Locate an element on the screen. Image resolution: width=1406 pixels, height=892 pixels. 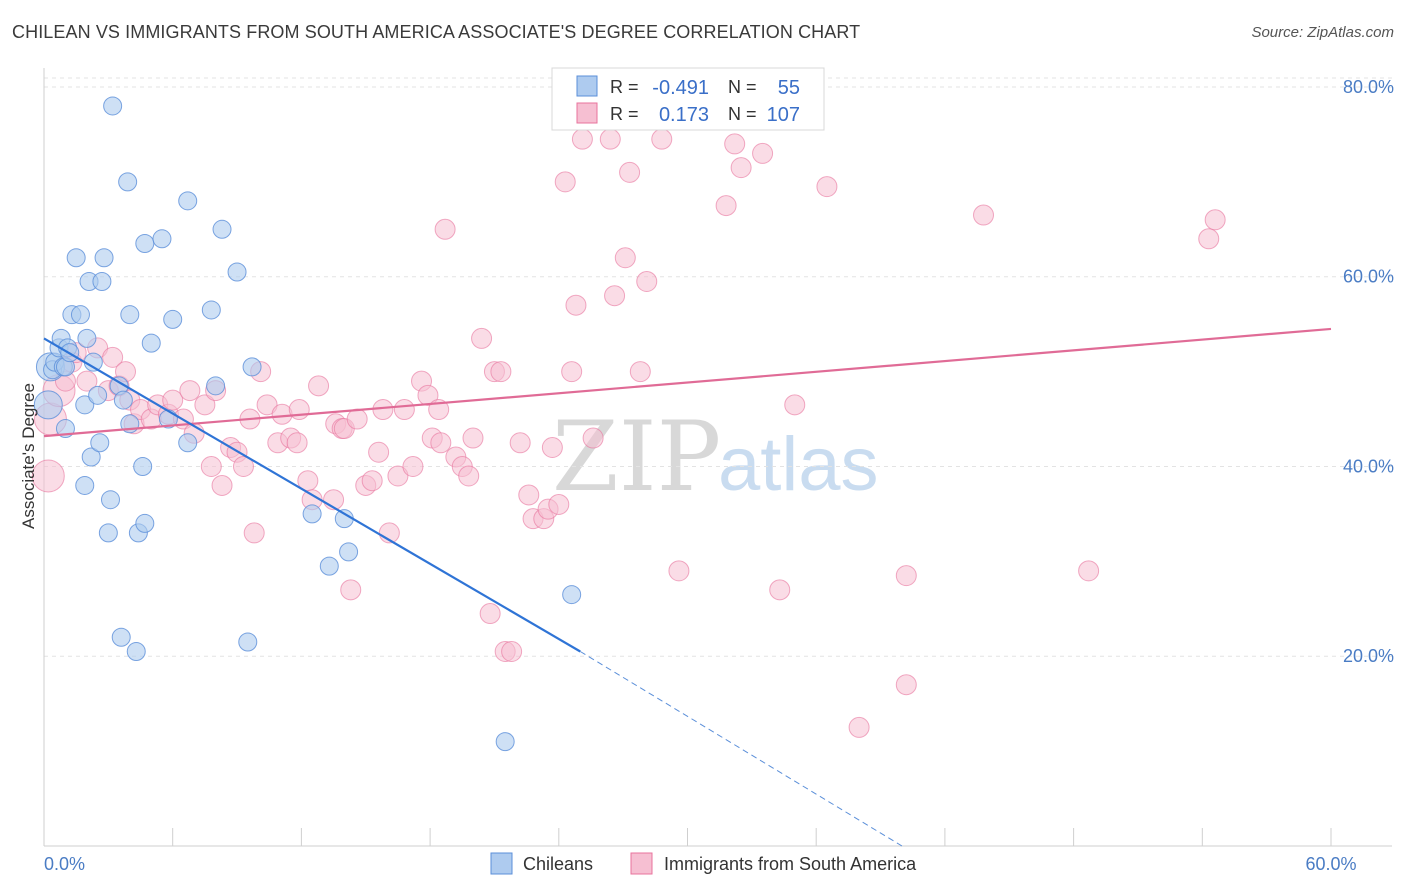
x-tick-label-1: 60.0% is located at coordinates (1330, 864).